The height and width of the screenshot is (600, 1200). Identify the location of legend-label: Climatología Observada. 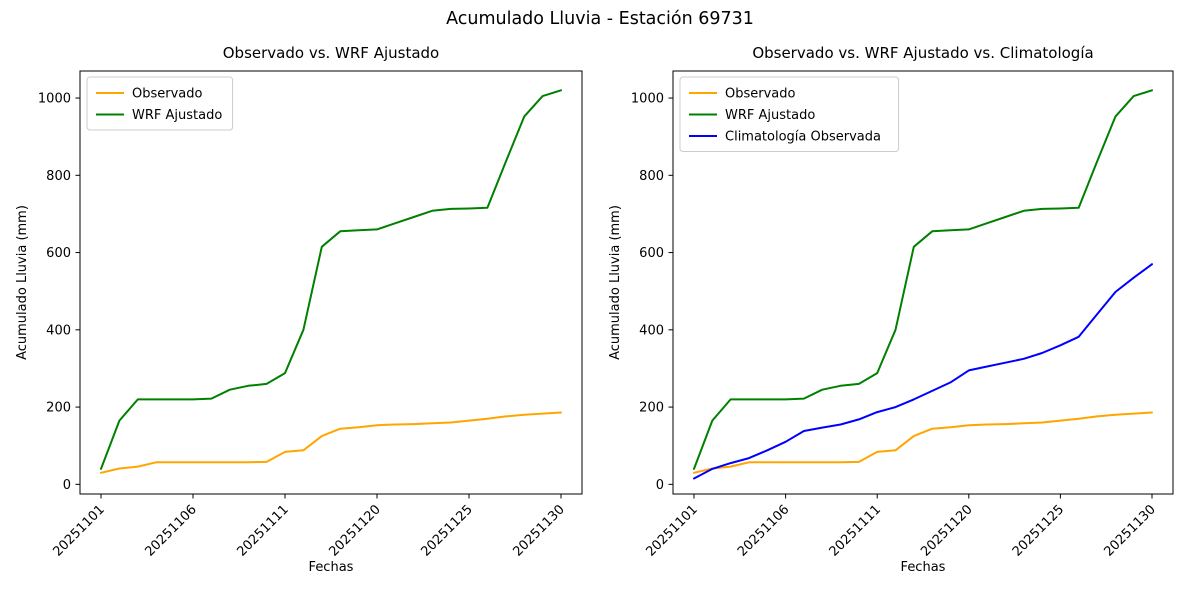
(803, 137).